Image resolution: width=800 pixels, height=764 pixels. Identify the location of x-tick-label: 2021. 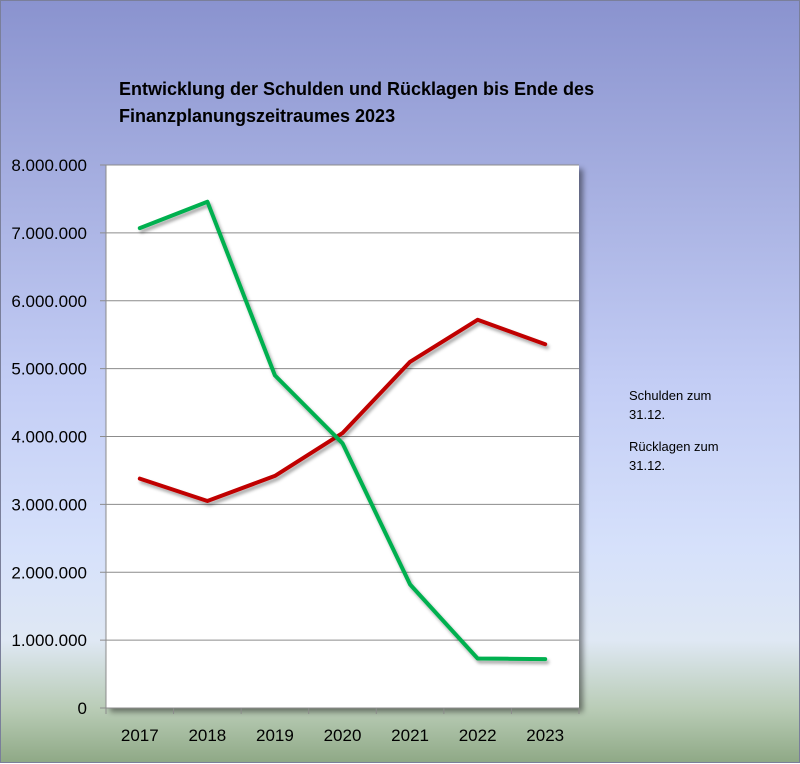
(410, 735).